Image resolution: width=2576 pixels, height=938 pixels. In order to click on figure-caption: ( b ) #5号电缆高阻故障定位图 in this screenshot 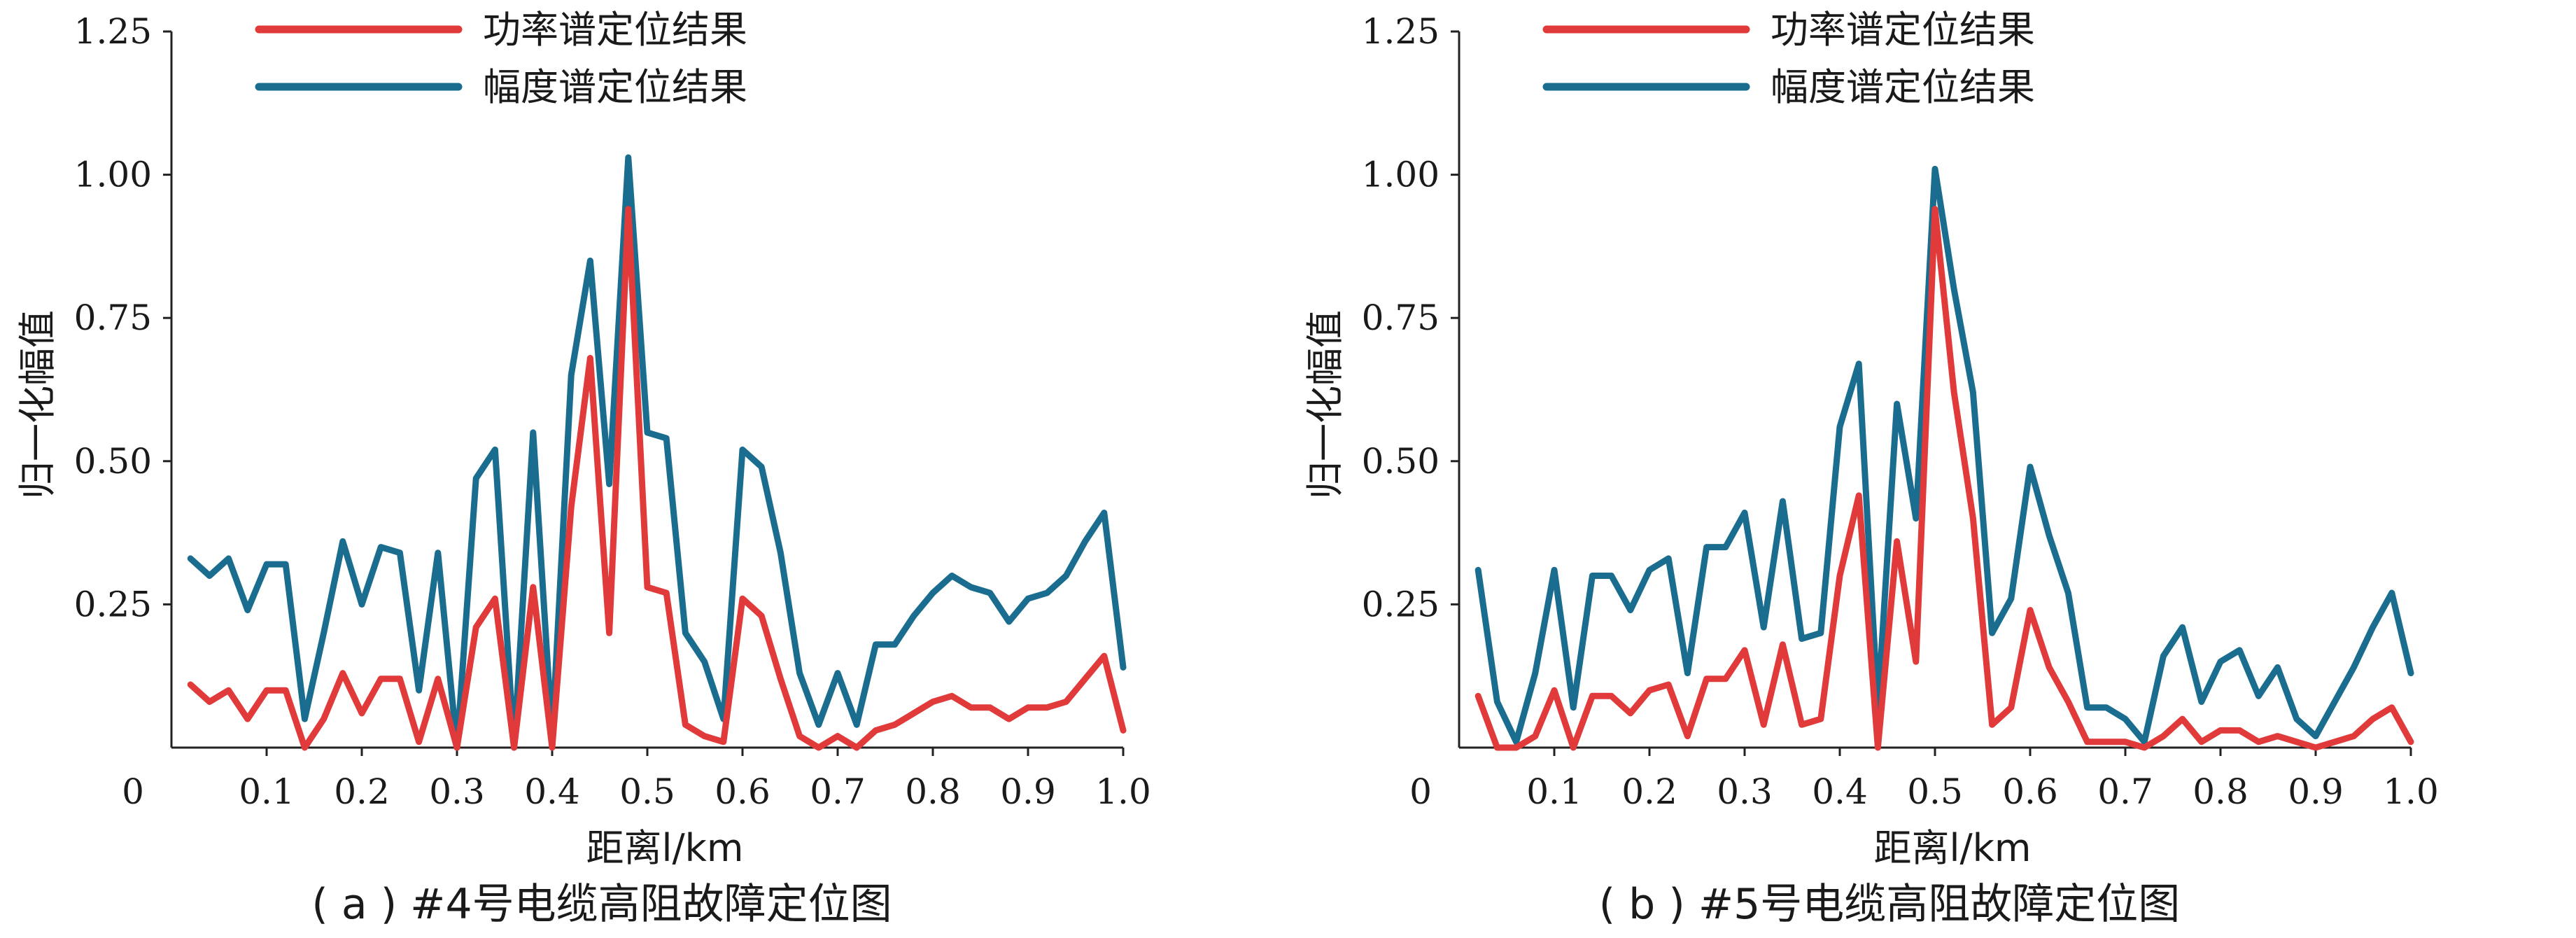, I will do `click(1890, 904)`.